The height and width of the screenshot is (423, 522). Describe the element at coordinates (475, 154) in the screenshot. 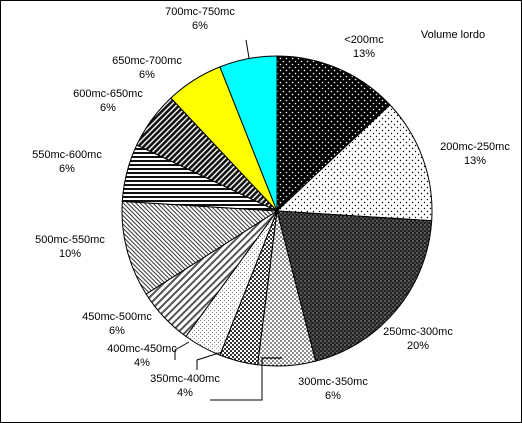

I see `slice-label-2: 200mc-250mc 13%` at that location.